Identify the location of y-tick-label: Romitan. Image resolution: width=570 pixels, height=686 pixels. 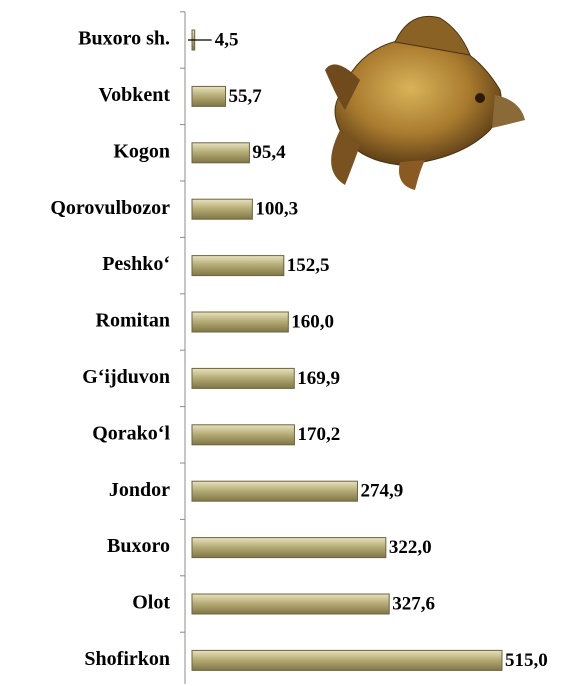
(133, 321).